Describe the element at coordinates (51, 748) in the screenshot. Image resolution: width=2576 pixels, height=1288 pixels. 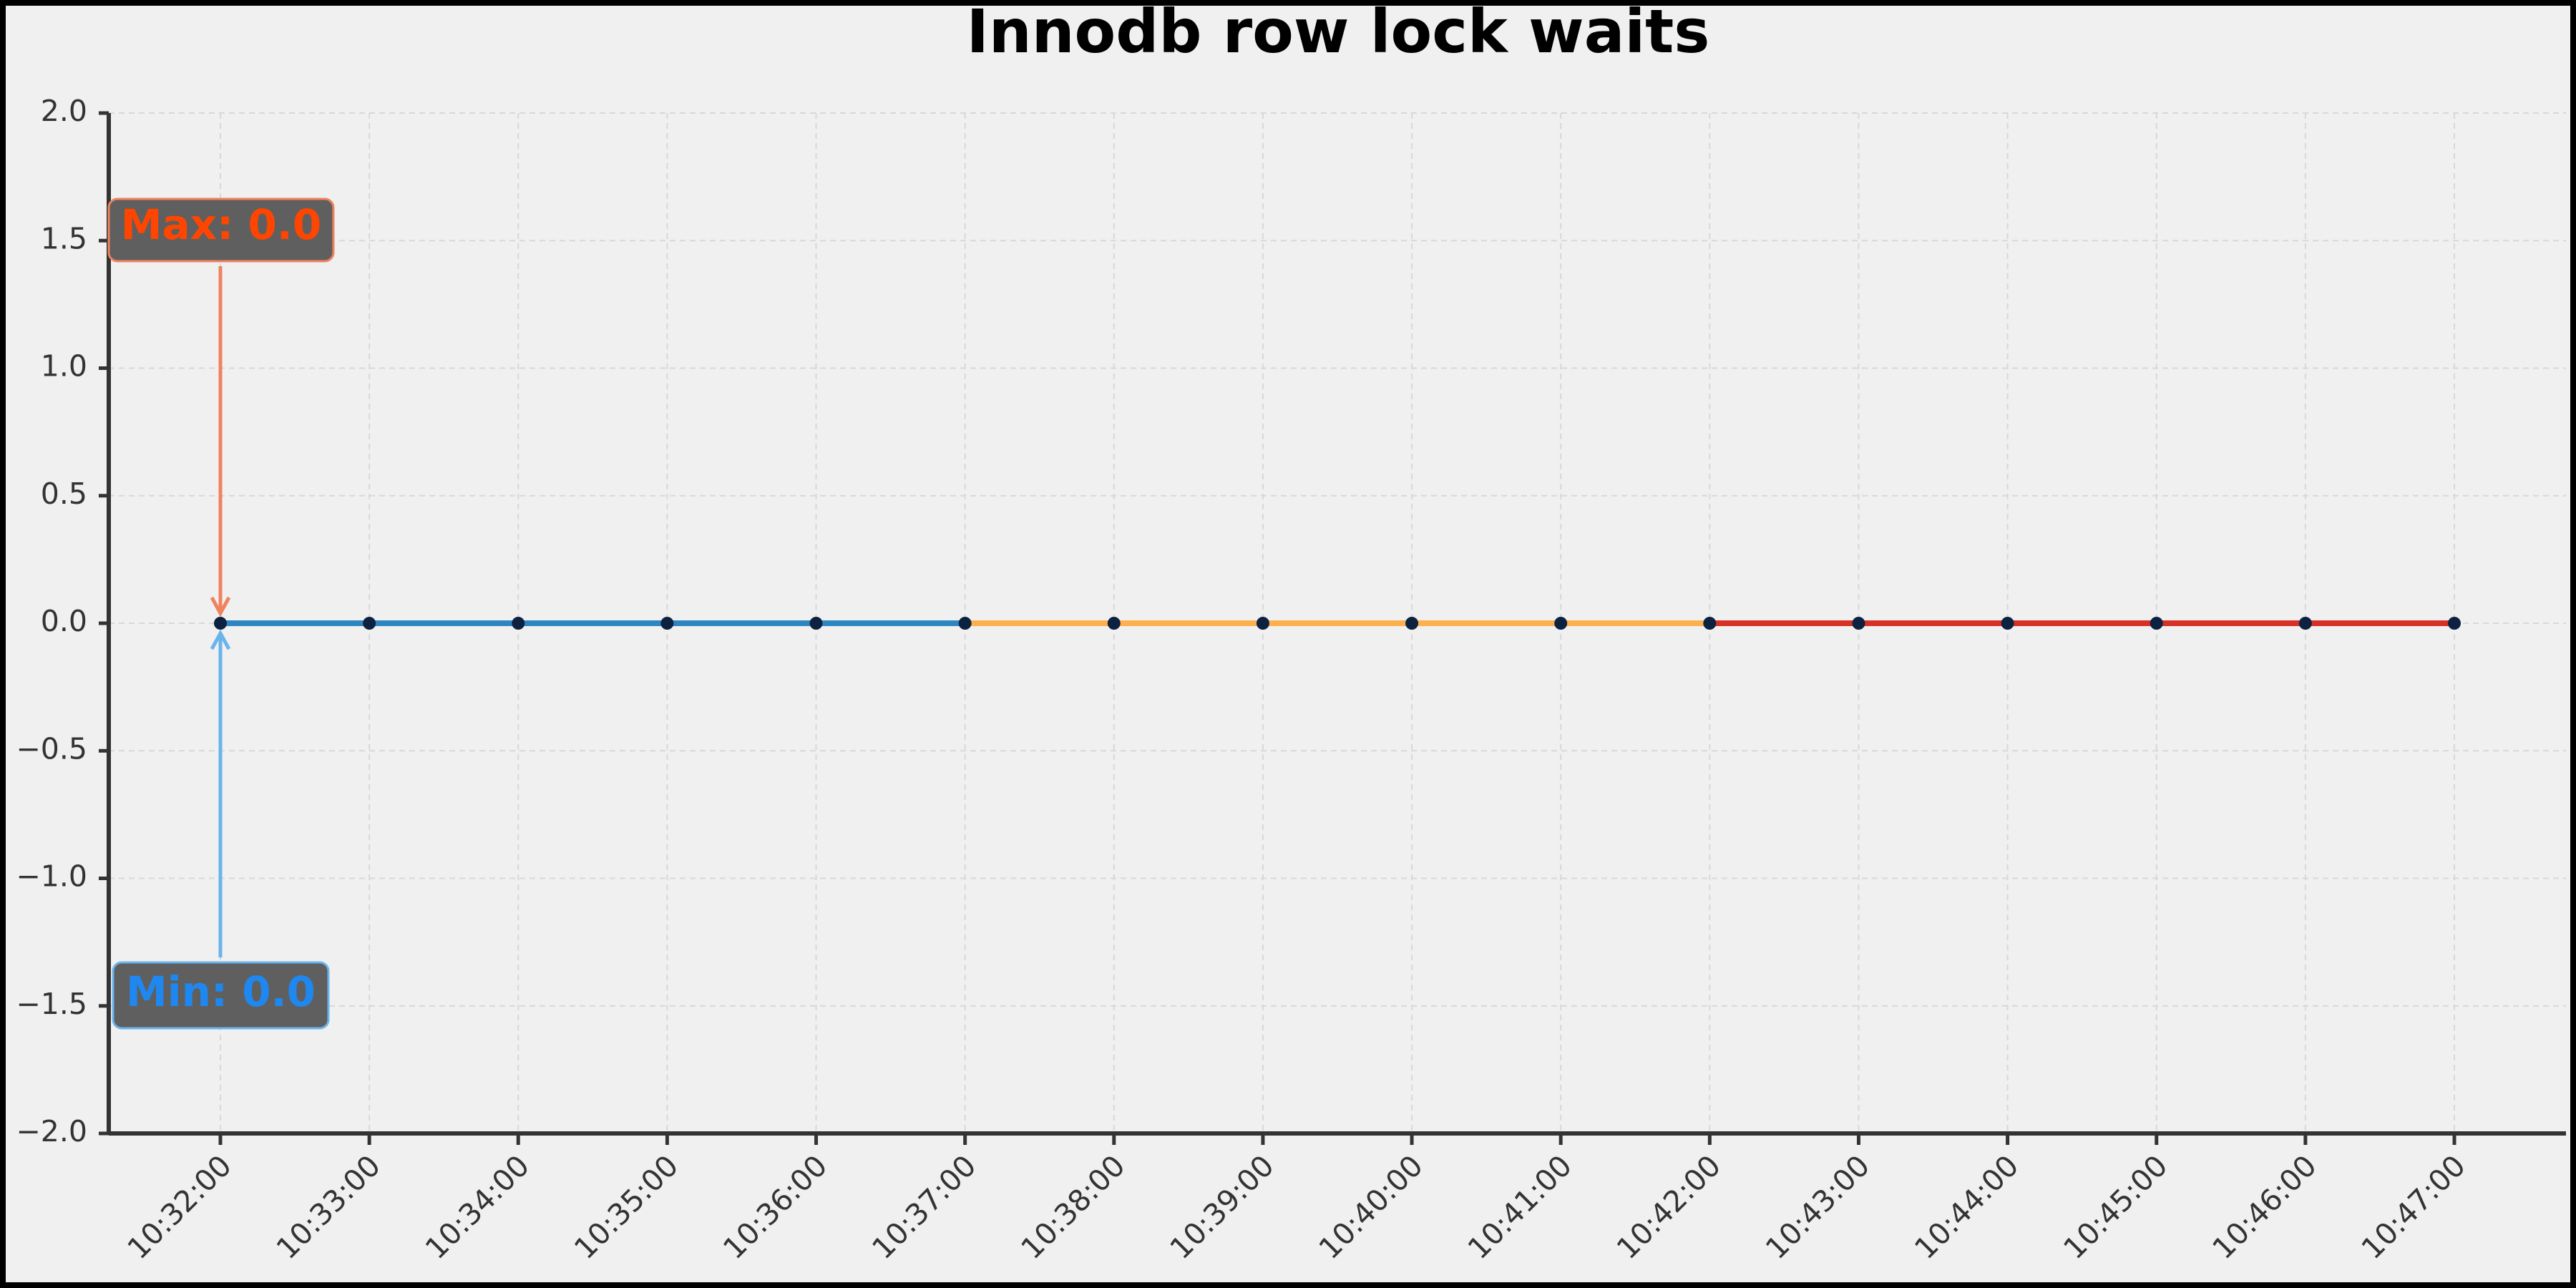
I see `y-tick-label: −0.5` at that location.